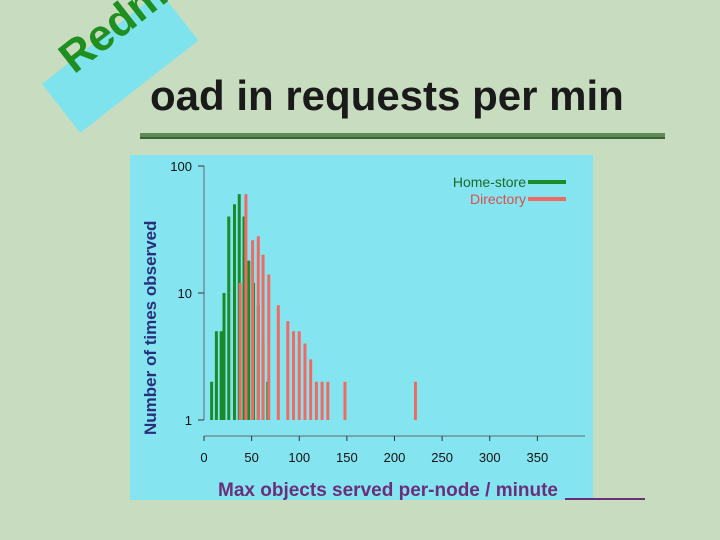  What do you see at coordinates (327, 307) in the screenshot?
I see `series-directory` at bounding box center [327, 307].